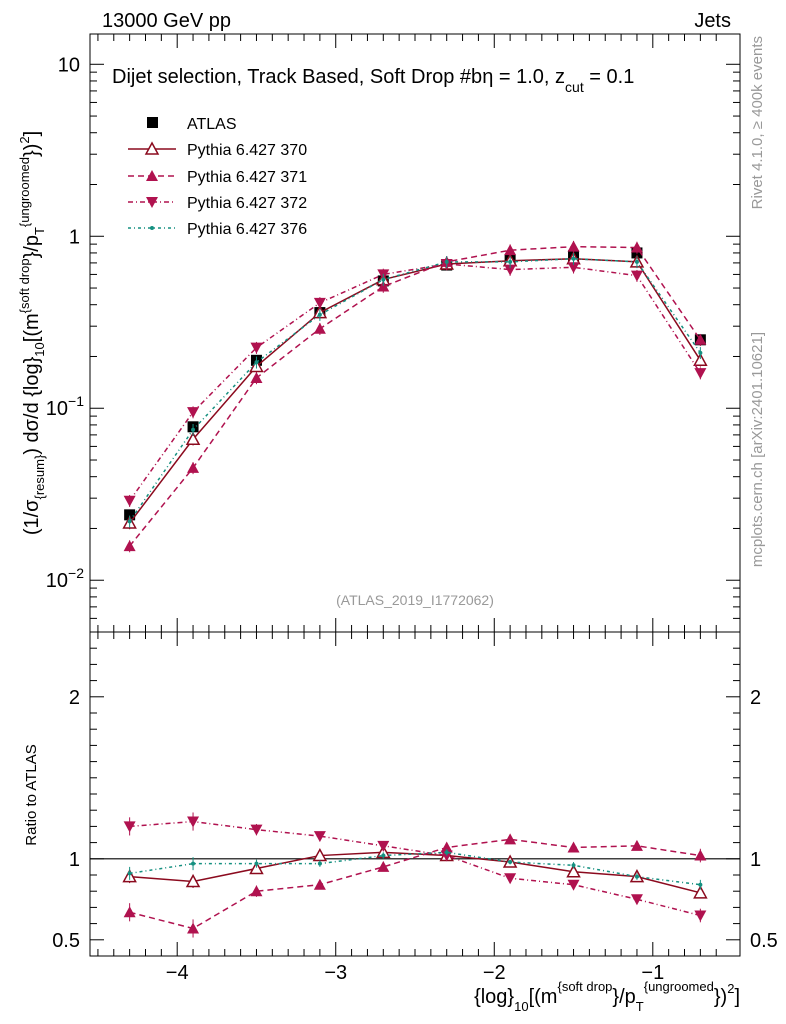  What do you see at coordinates (584, 986) in the screenshot?
I see `xlabel-d: {soft drop` at bounding box center [584, 986].